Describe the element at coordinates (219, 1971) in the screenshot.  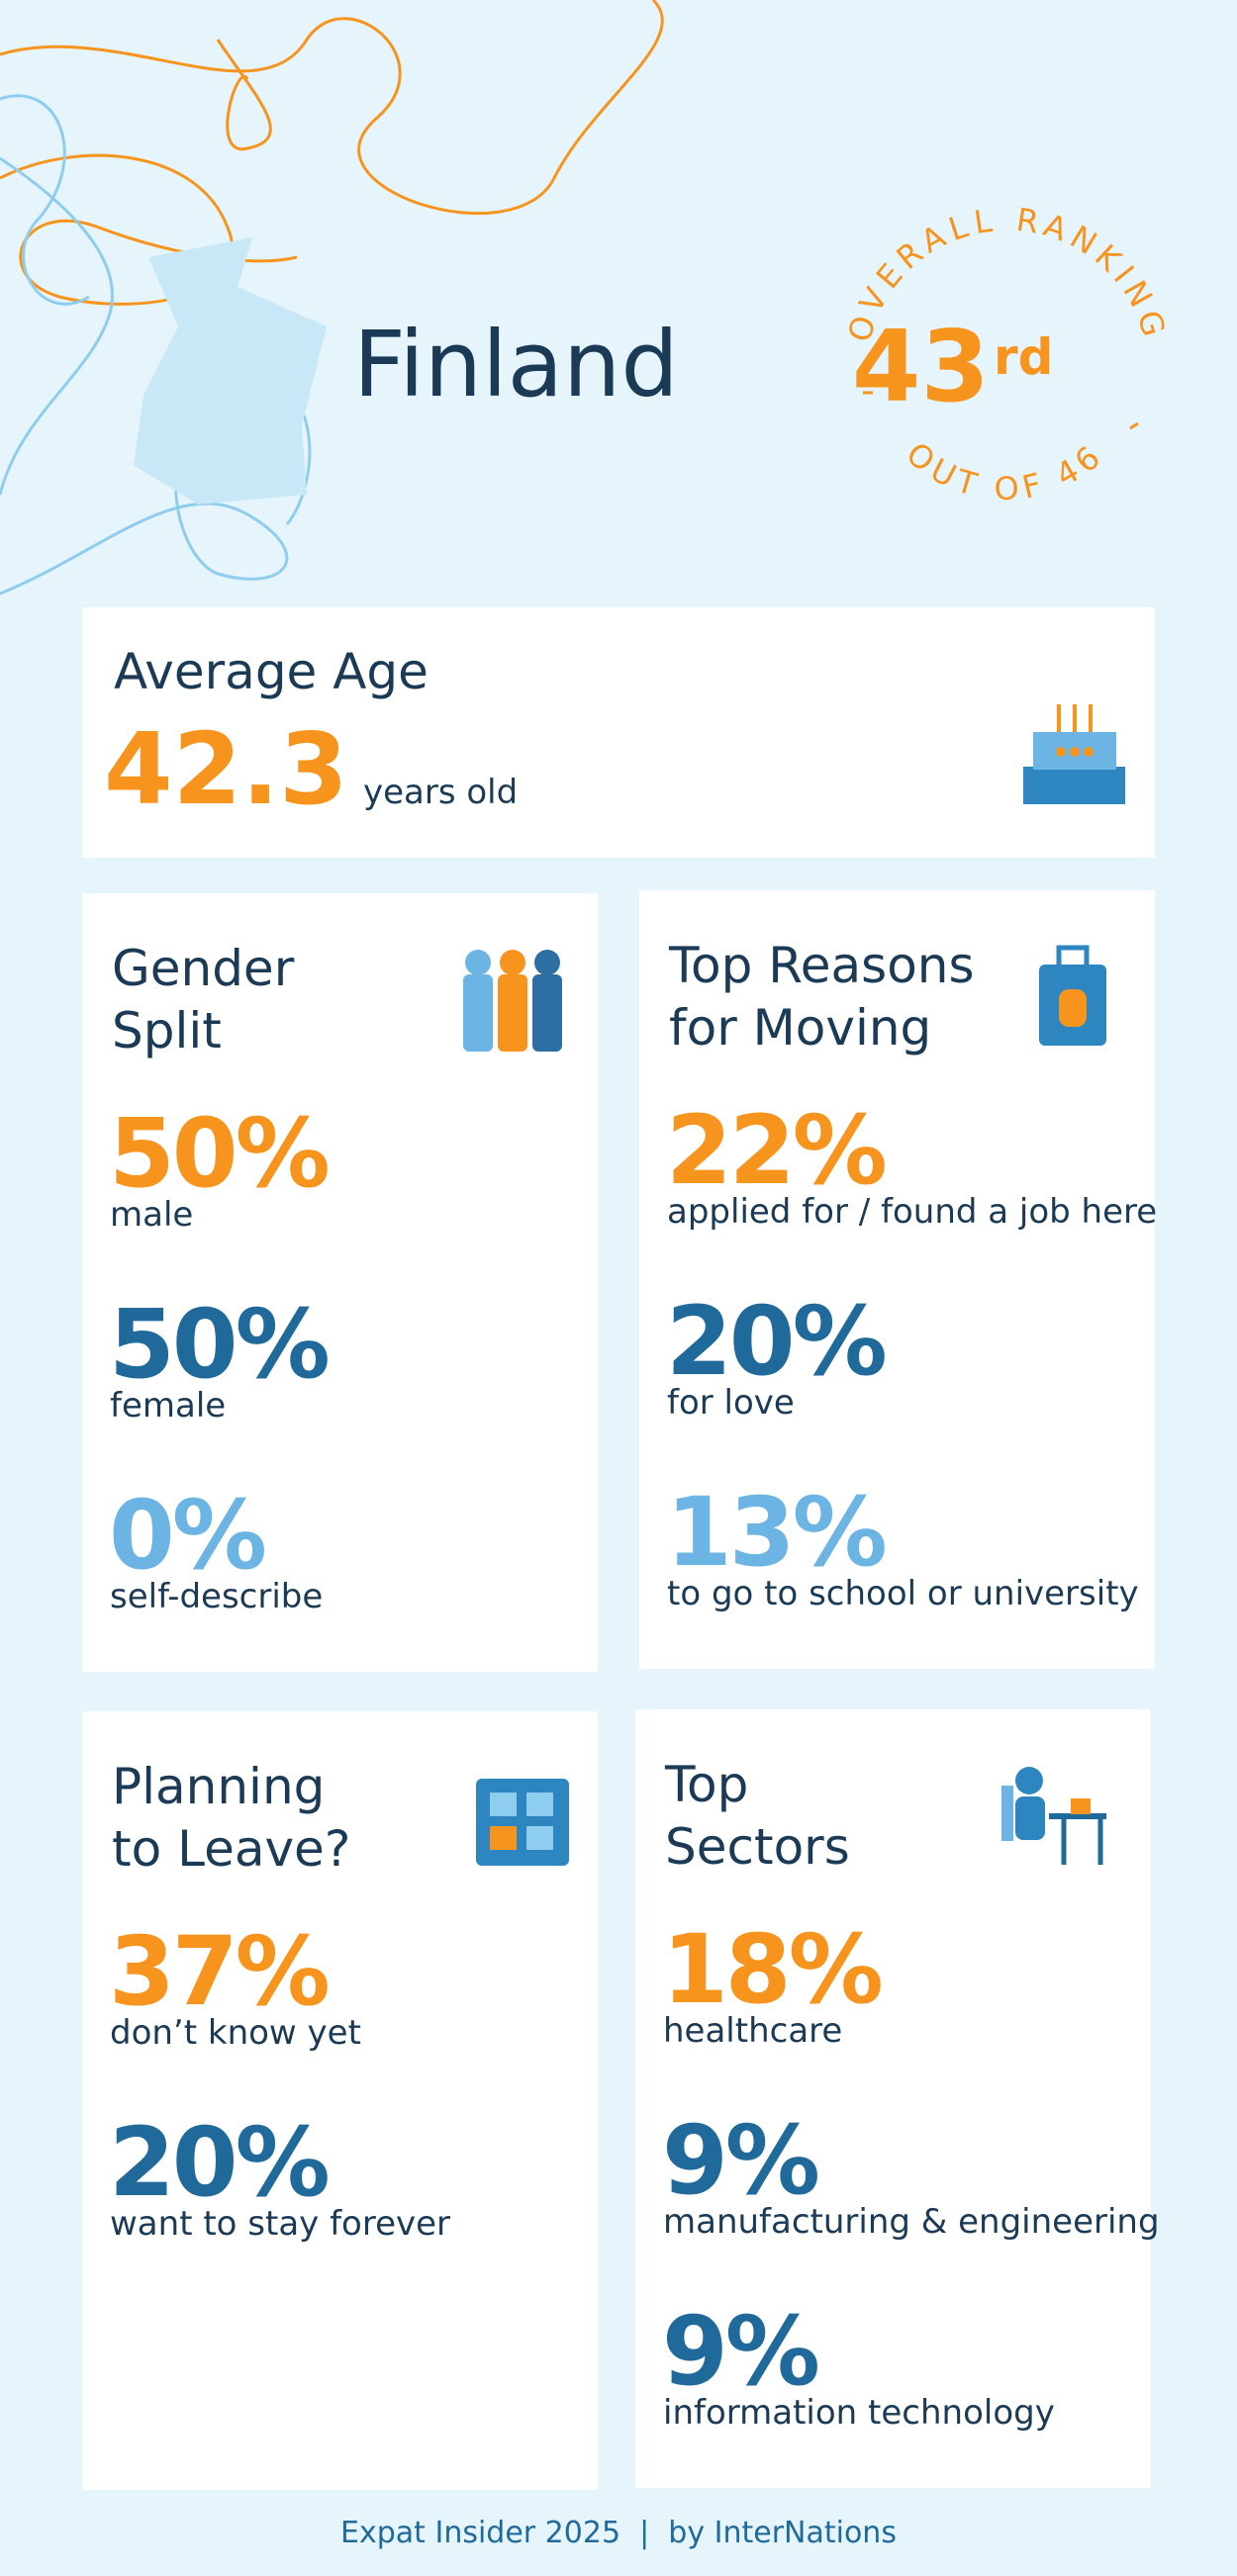
I see `stat-value: 37%` at that location.